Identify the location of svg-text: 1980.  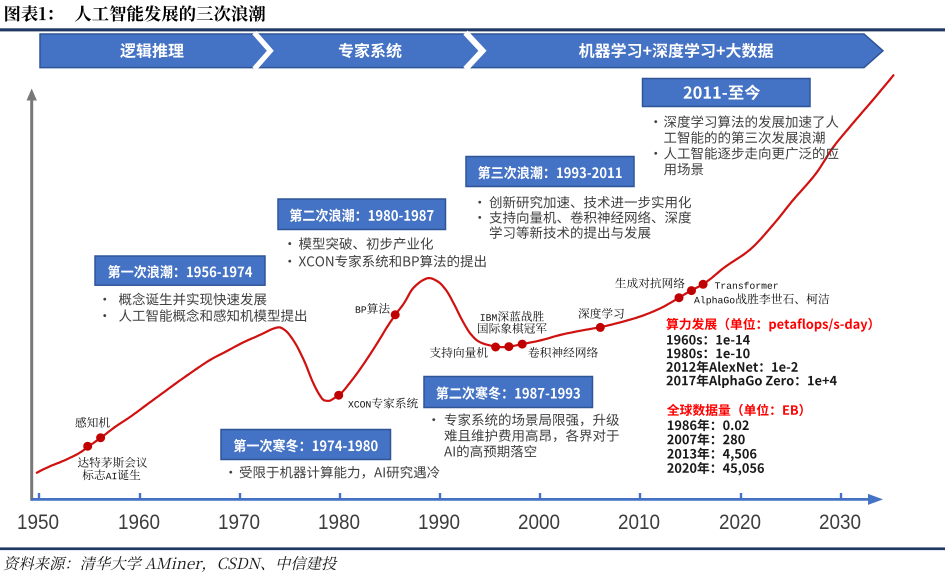
(339, 522).